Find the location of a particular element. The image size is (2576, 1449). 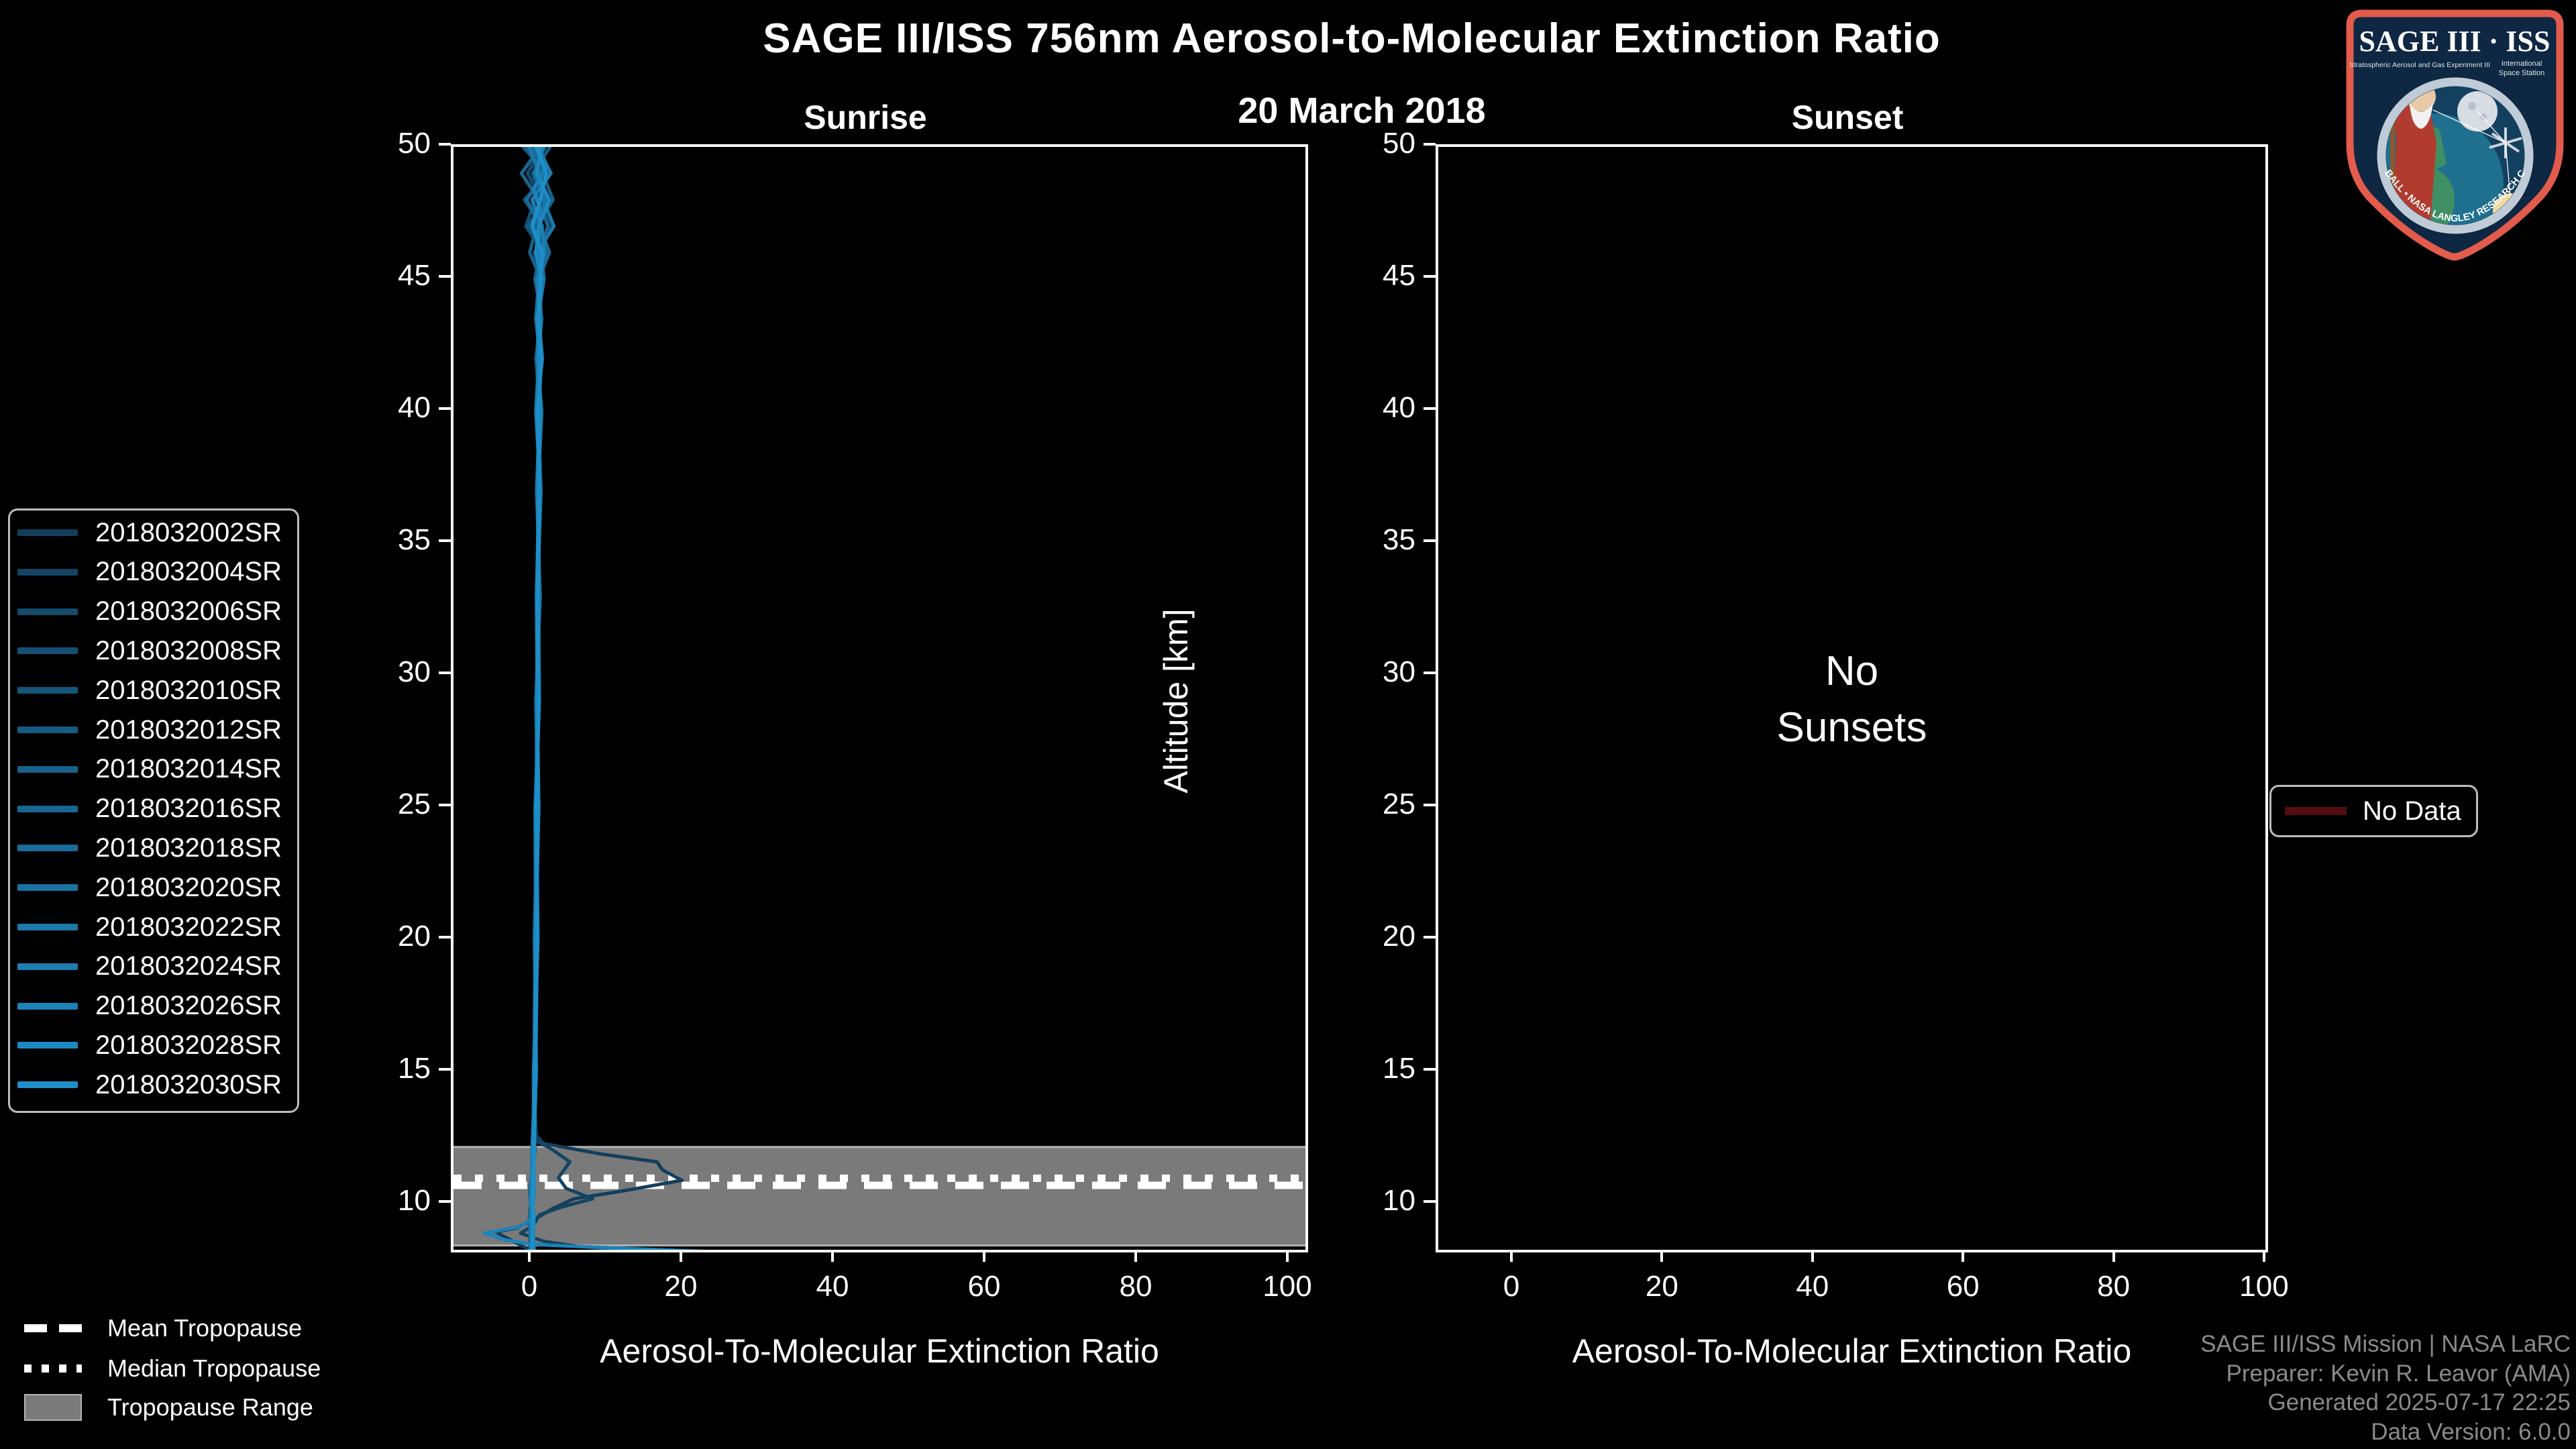

sunset-panel-title: Sunset is located at coordinates (1847, 117).